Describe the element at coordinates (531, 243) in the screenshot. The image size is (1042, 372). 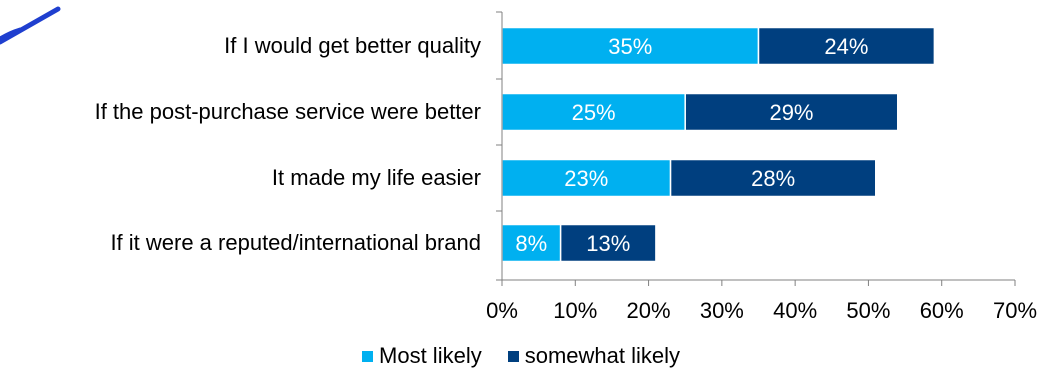
I see `data-label: 8%` at that location.